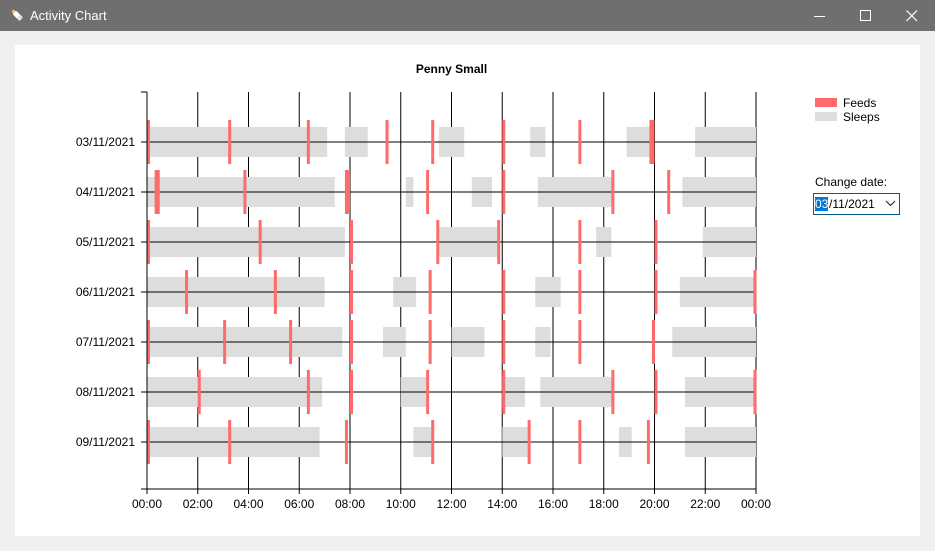 This screenshot has height=551, width=935. What do you see at coordinates (604, 504) in the screenshot?
I see `x-tick-label: 18:00` at bounding box center [604, 504].